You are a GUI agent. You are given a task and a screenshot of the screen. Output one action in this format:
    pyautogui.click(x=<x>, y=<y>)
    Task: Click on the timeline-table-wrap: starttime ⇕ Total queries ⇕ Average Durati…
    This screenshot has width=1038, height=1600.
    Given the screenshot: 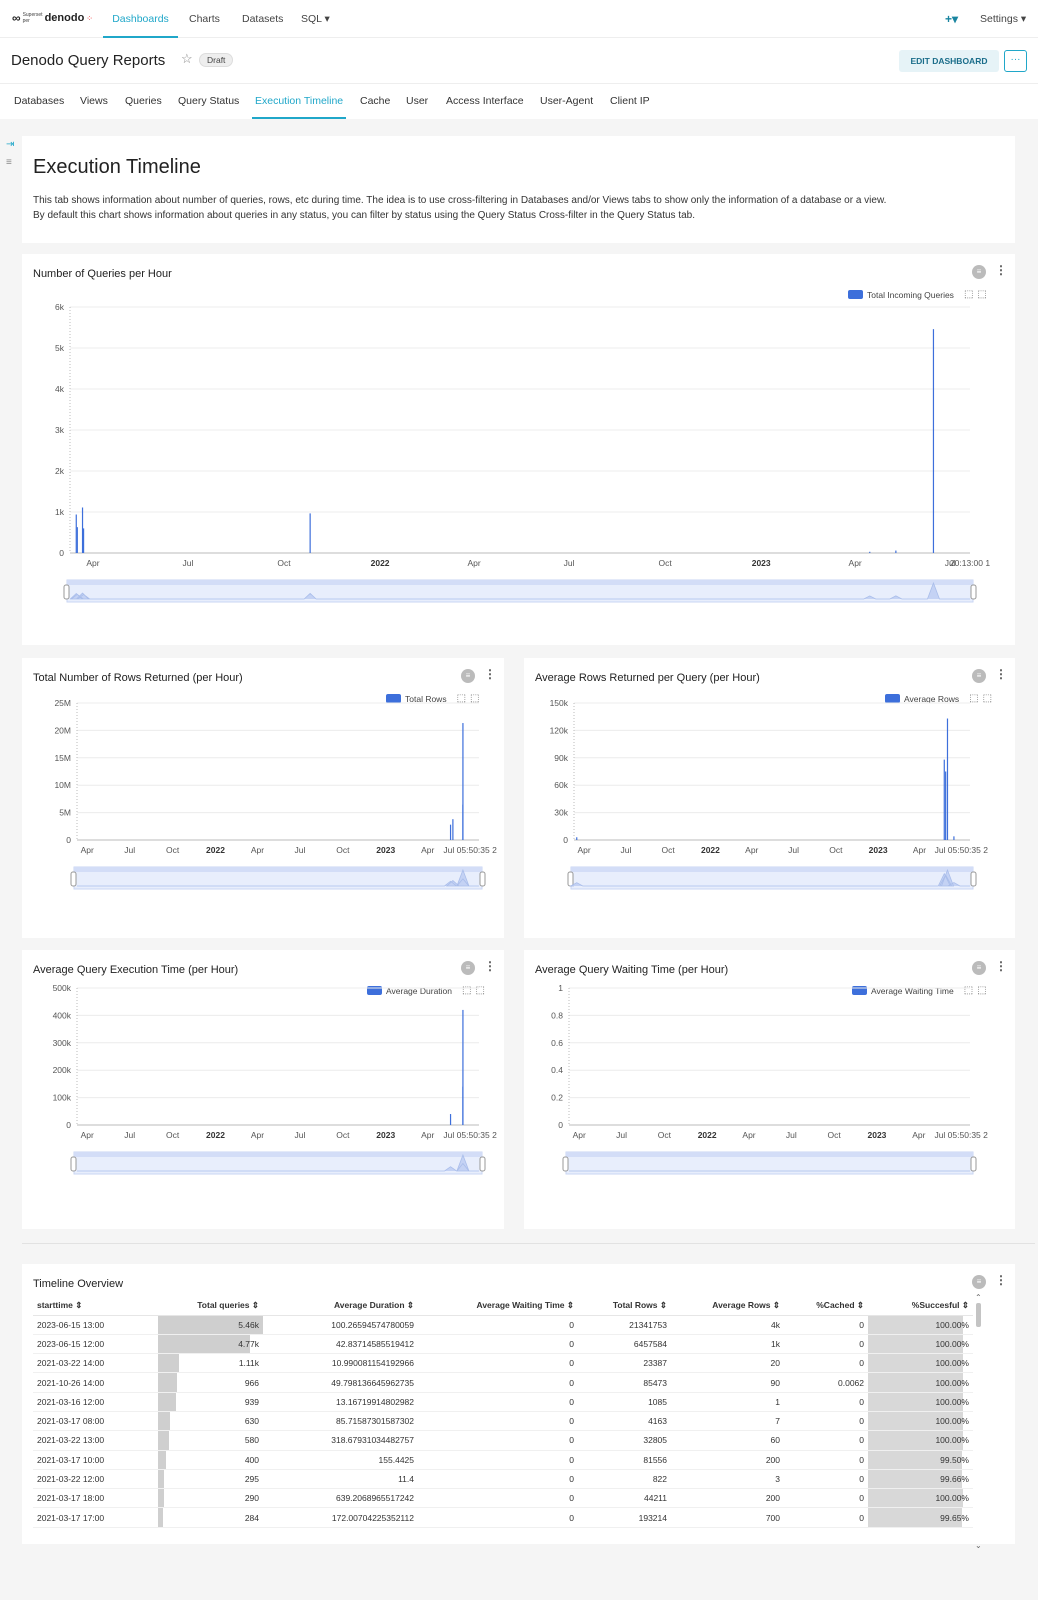 What is the action you would take?
    pyautogui.click(x=513, y=1425)
    